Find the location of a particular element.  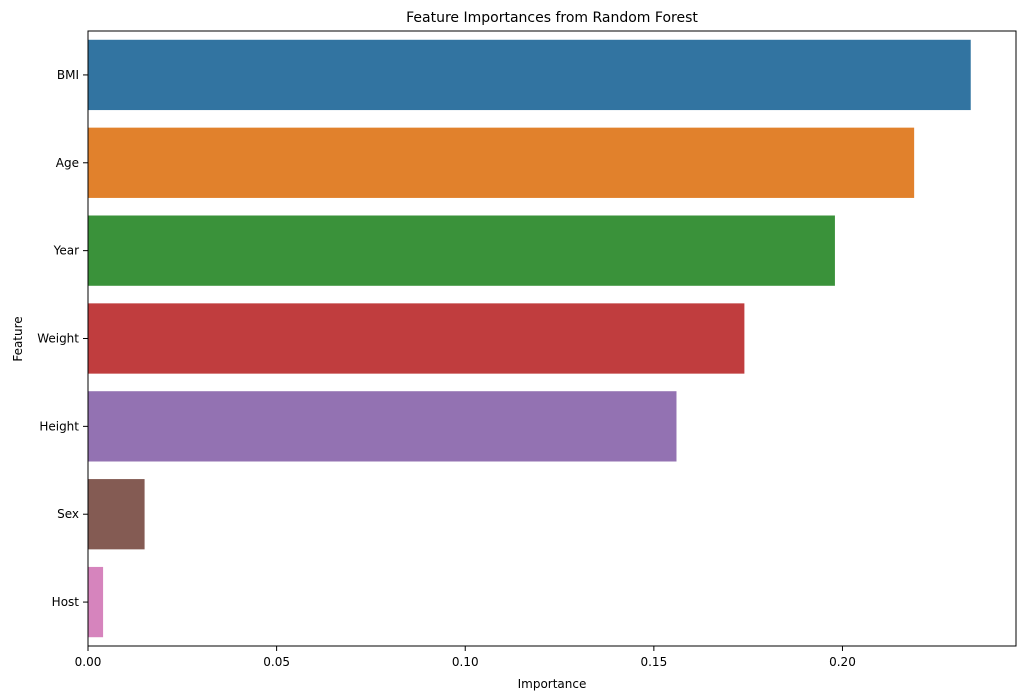

x-tick-label: 0.15 is located at coordinates (653, 662).